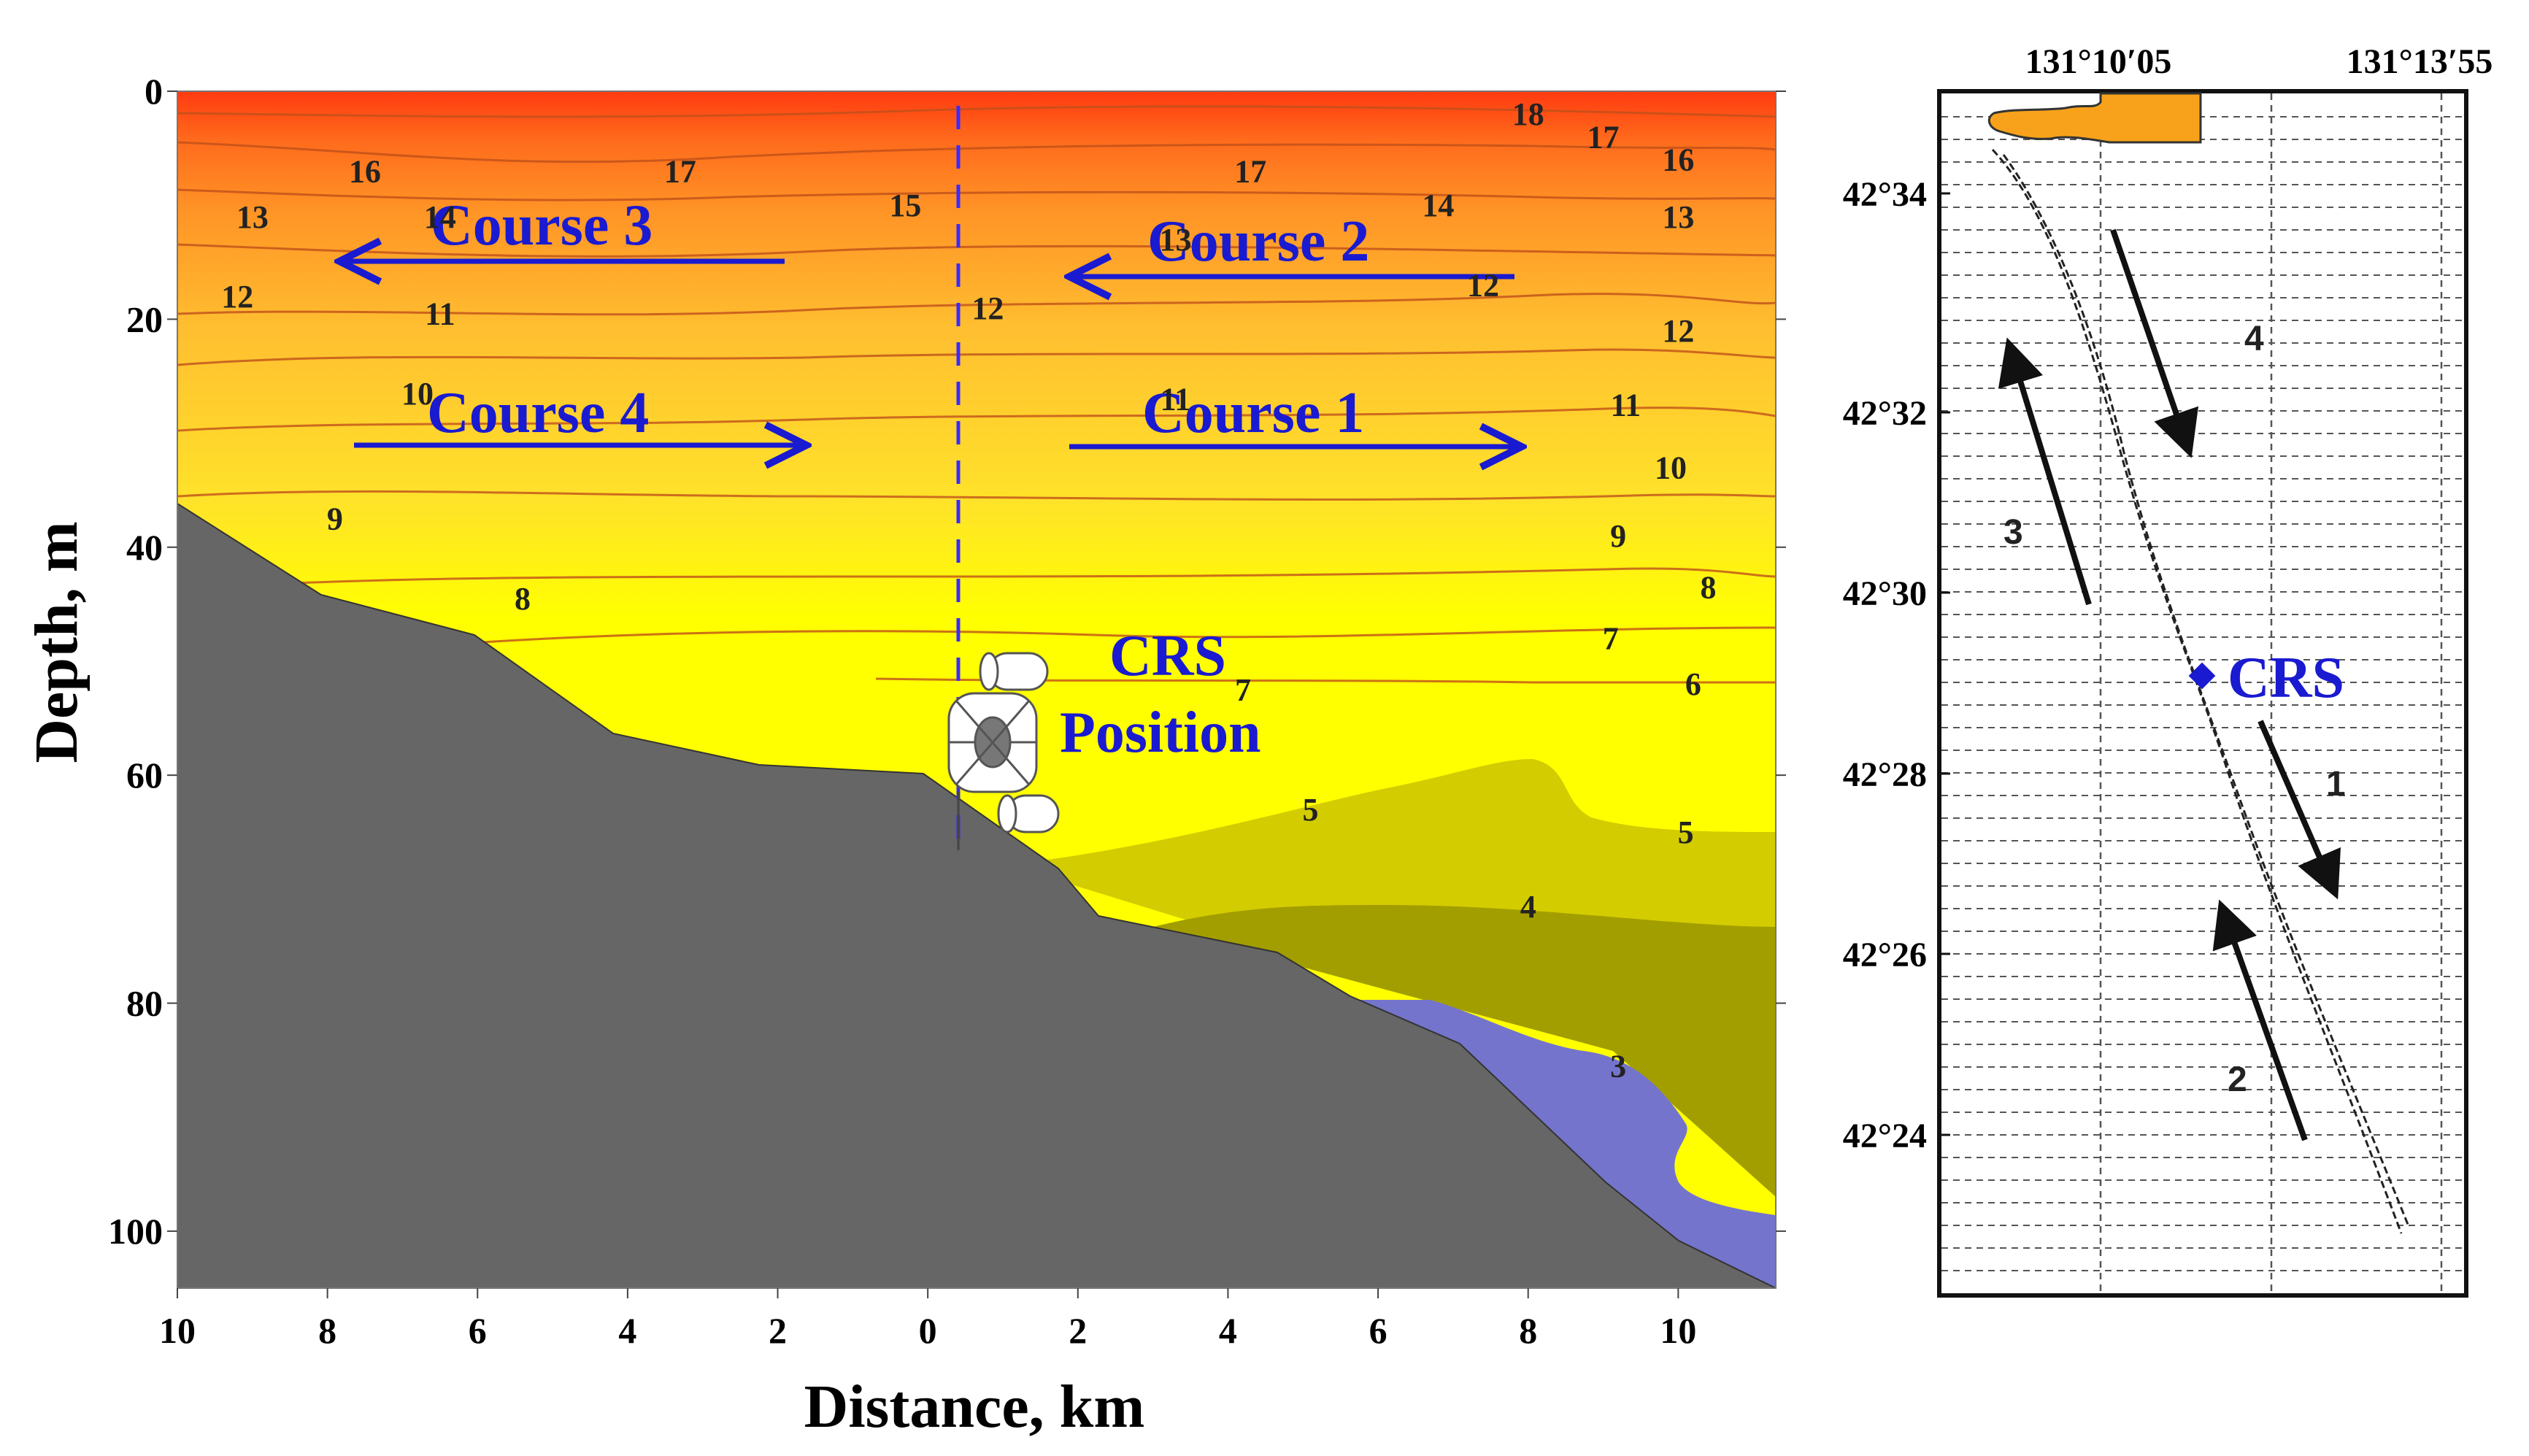 The image size is (2529, 1456). What do you see at coordinates (2237, 1079) in the screenshot?
I see `track-label-2: 2` at bounding box center [2237, 1079].